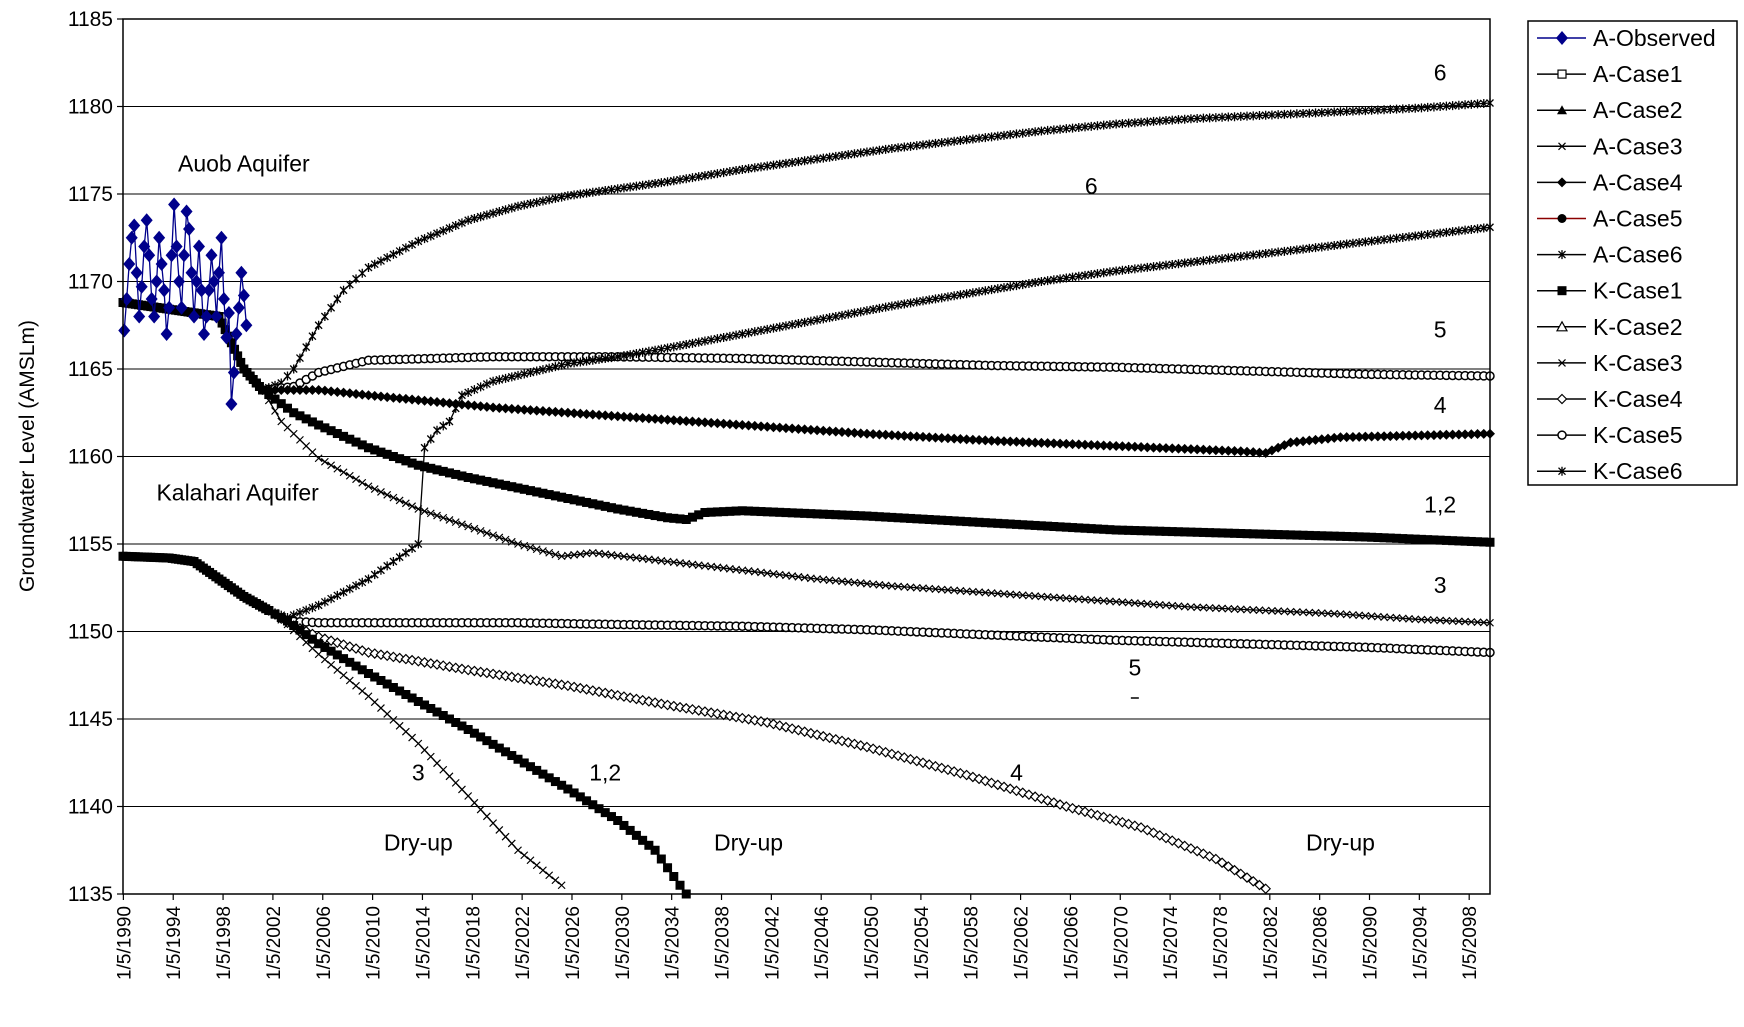 This screenshot has width=1744, height=1027. Describe the element at coordinates (1637, 219) in the screenshot. I see `legend-label: A-Case5` at that location.